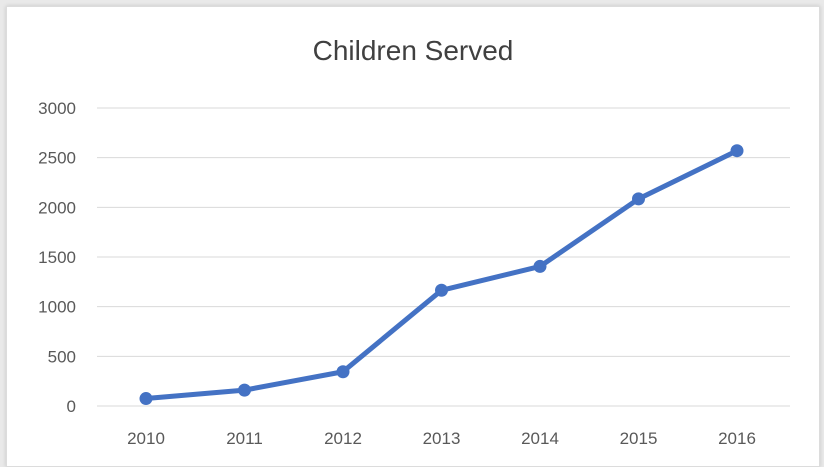 The height and width of the screenshot is (467, 824). Describe the element at coordinates (540, 438) in the screenshot. I see `x-tick-label: 2014` at that location.